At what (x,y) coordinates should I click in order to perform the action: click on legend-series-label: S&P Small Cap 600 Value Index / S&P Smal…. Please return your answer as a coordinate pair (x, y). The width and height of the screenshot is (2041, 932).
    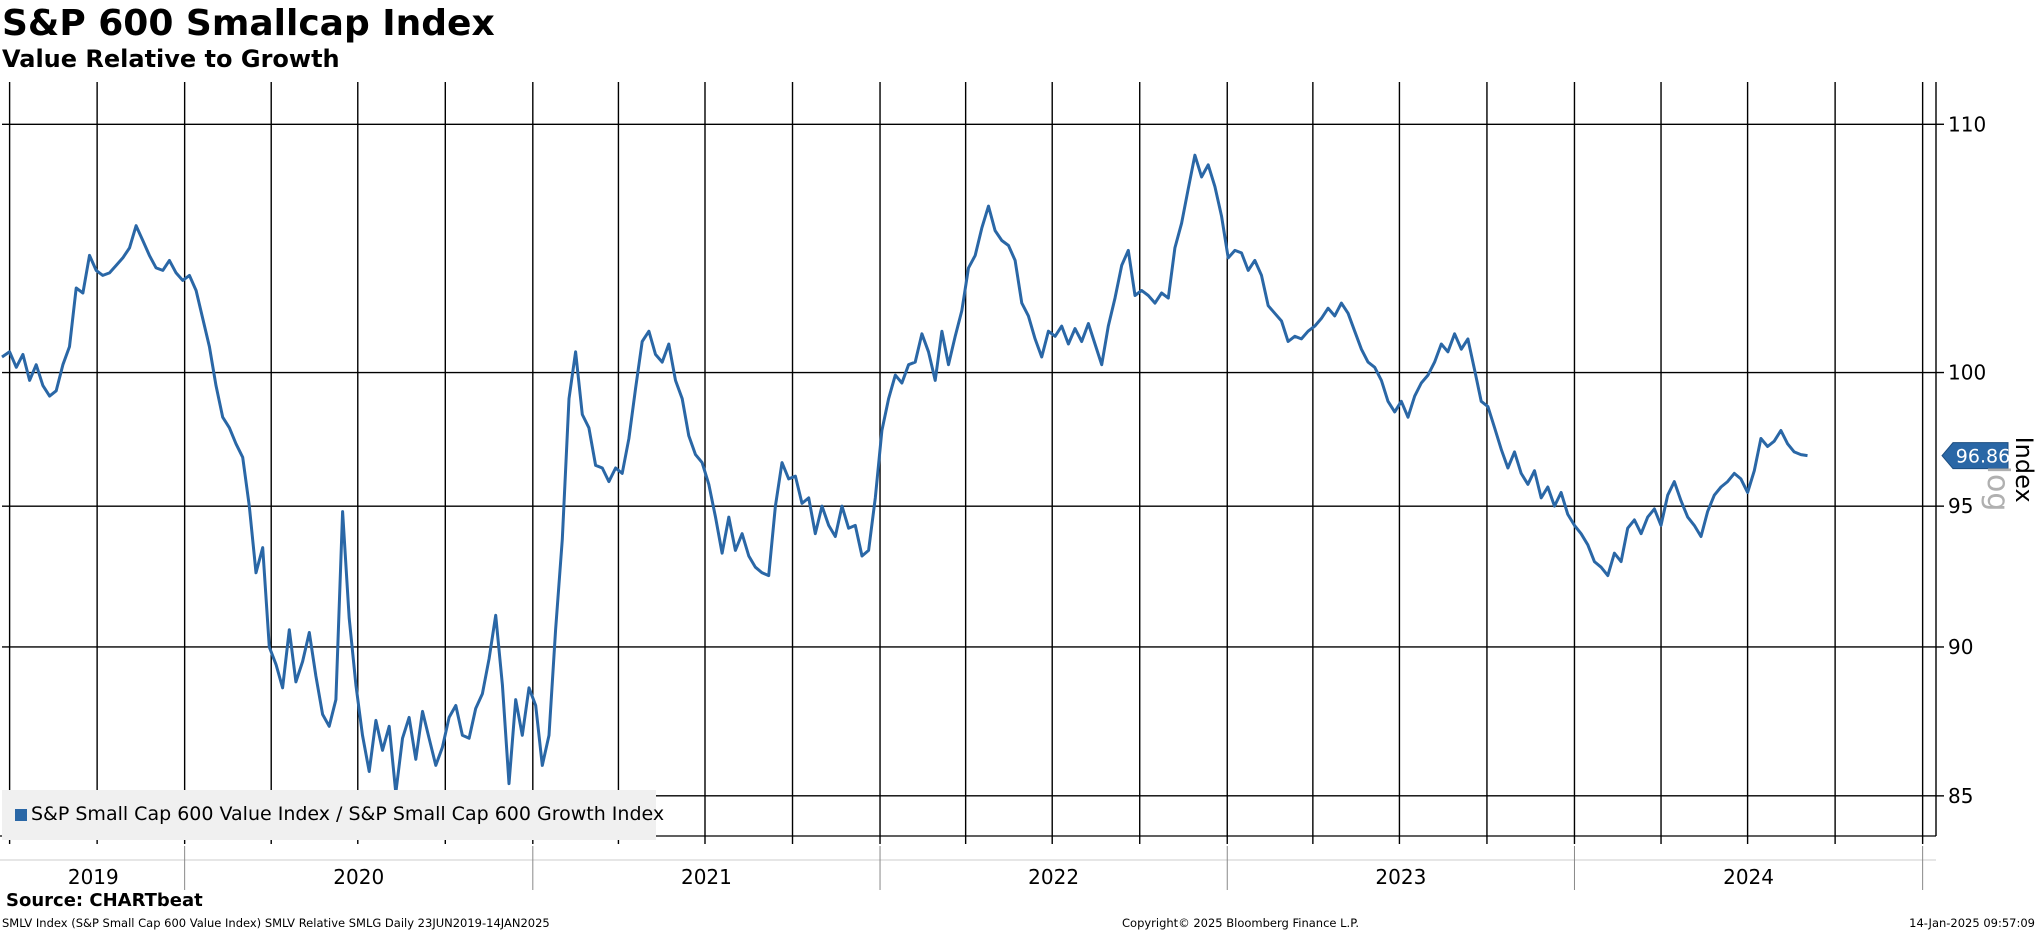
    Looking at the image, I should click on (348, 814).